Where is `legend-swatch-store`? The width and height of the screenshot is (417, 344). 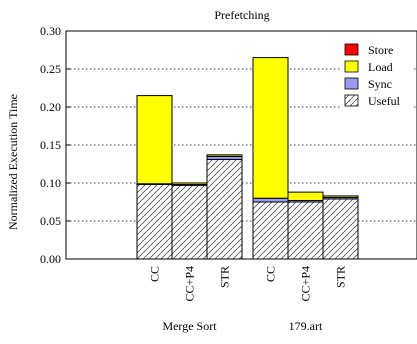
legend-swatch-store is located at coordinates (351, 49).